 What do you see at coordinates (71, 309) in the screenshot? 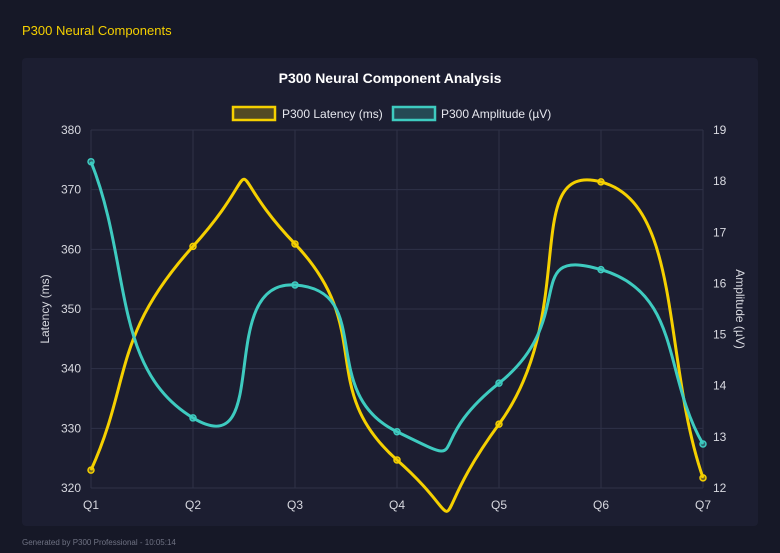
I see `y-tick-label: 350` at bounding box center [71, 309].